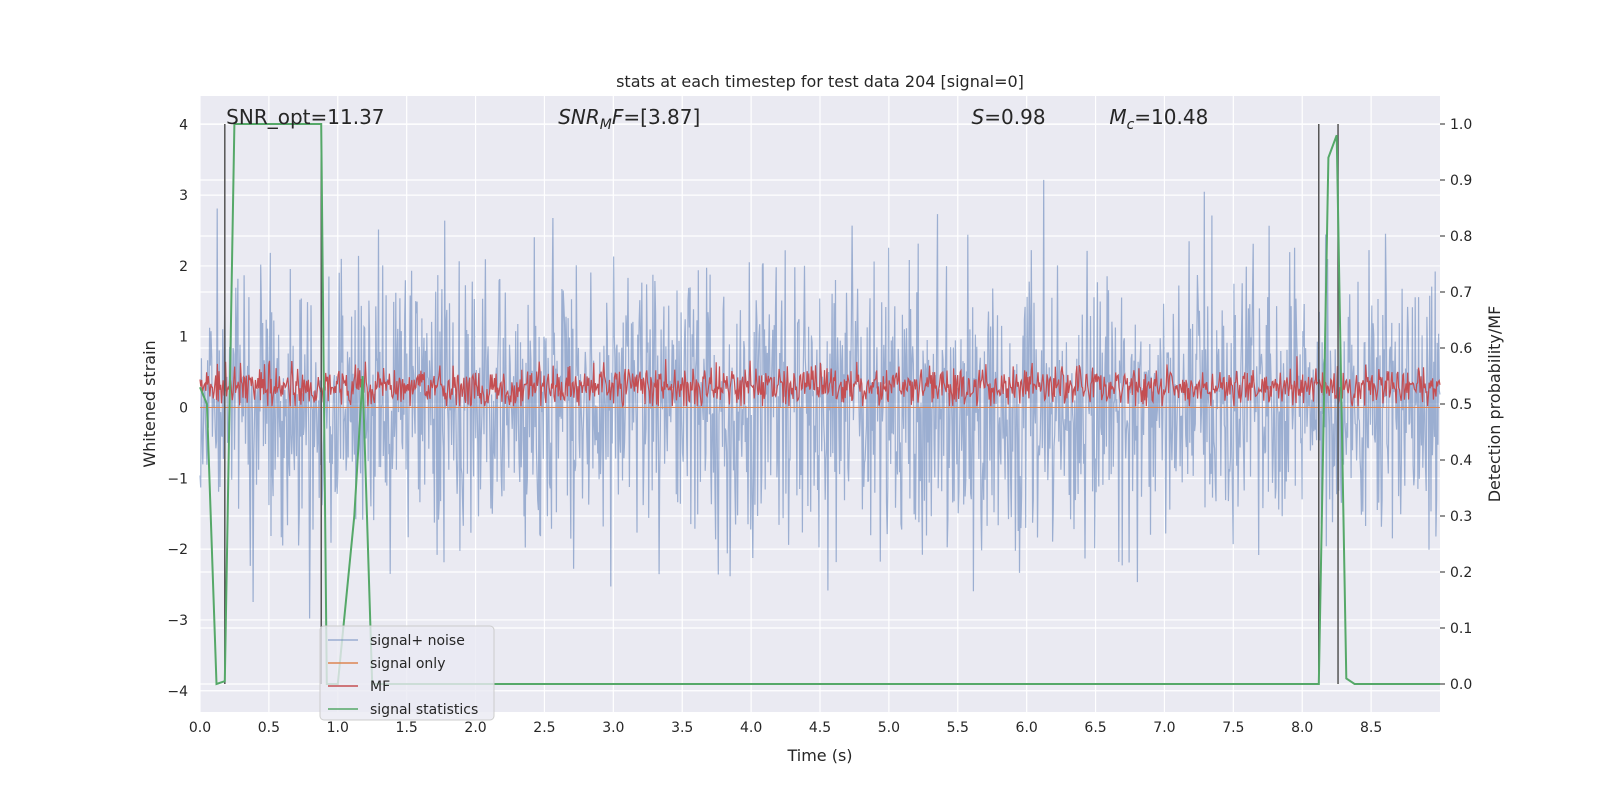 This screenshot has width=1600, height=800. I want to click on x-tick-label: 7.5, so click(1233, 728).